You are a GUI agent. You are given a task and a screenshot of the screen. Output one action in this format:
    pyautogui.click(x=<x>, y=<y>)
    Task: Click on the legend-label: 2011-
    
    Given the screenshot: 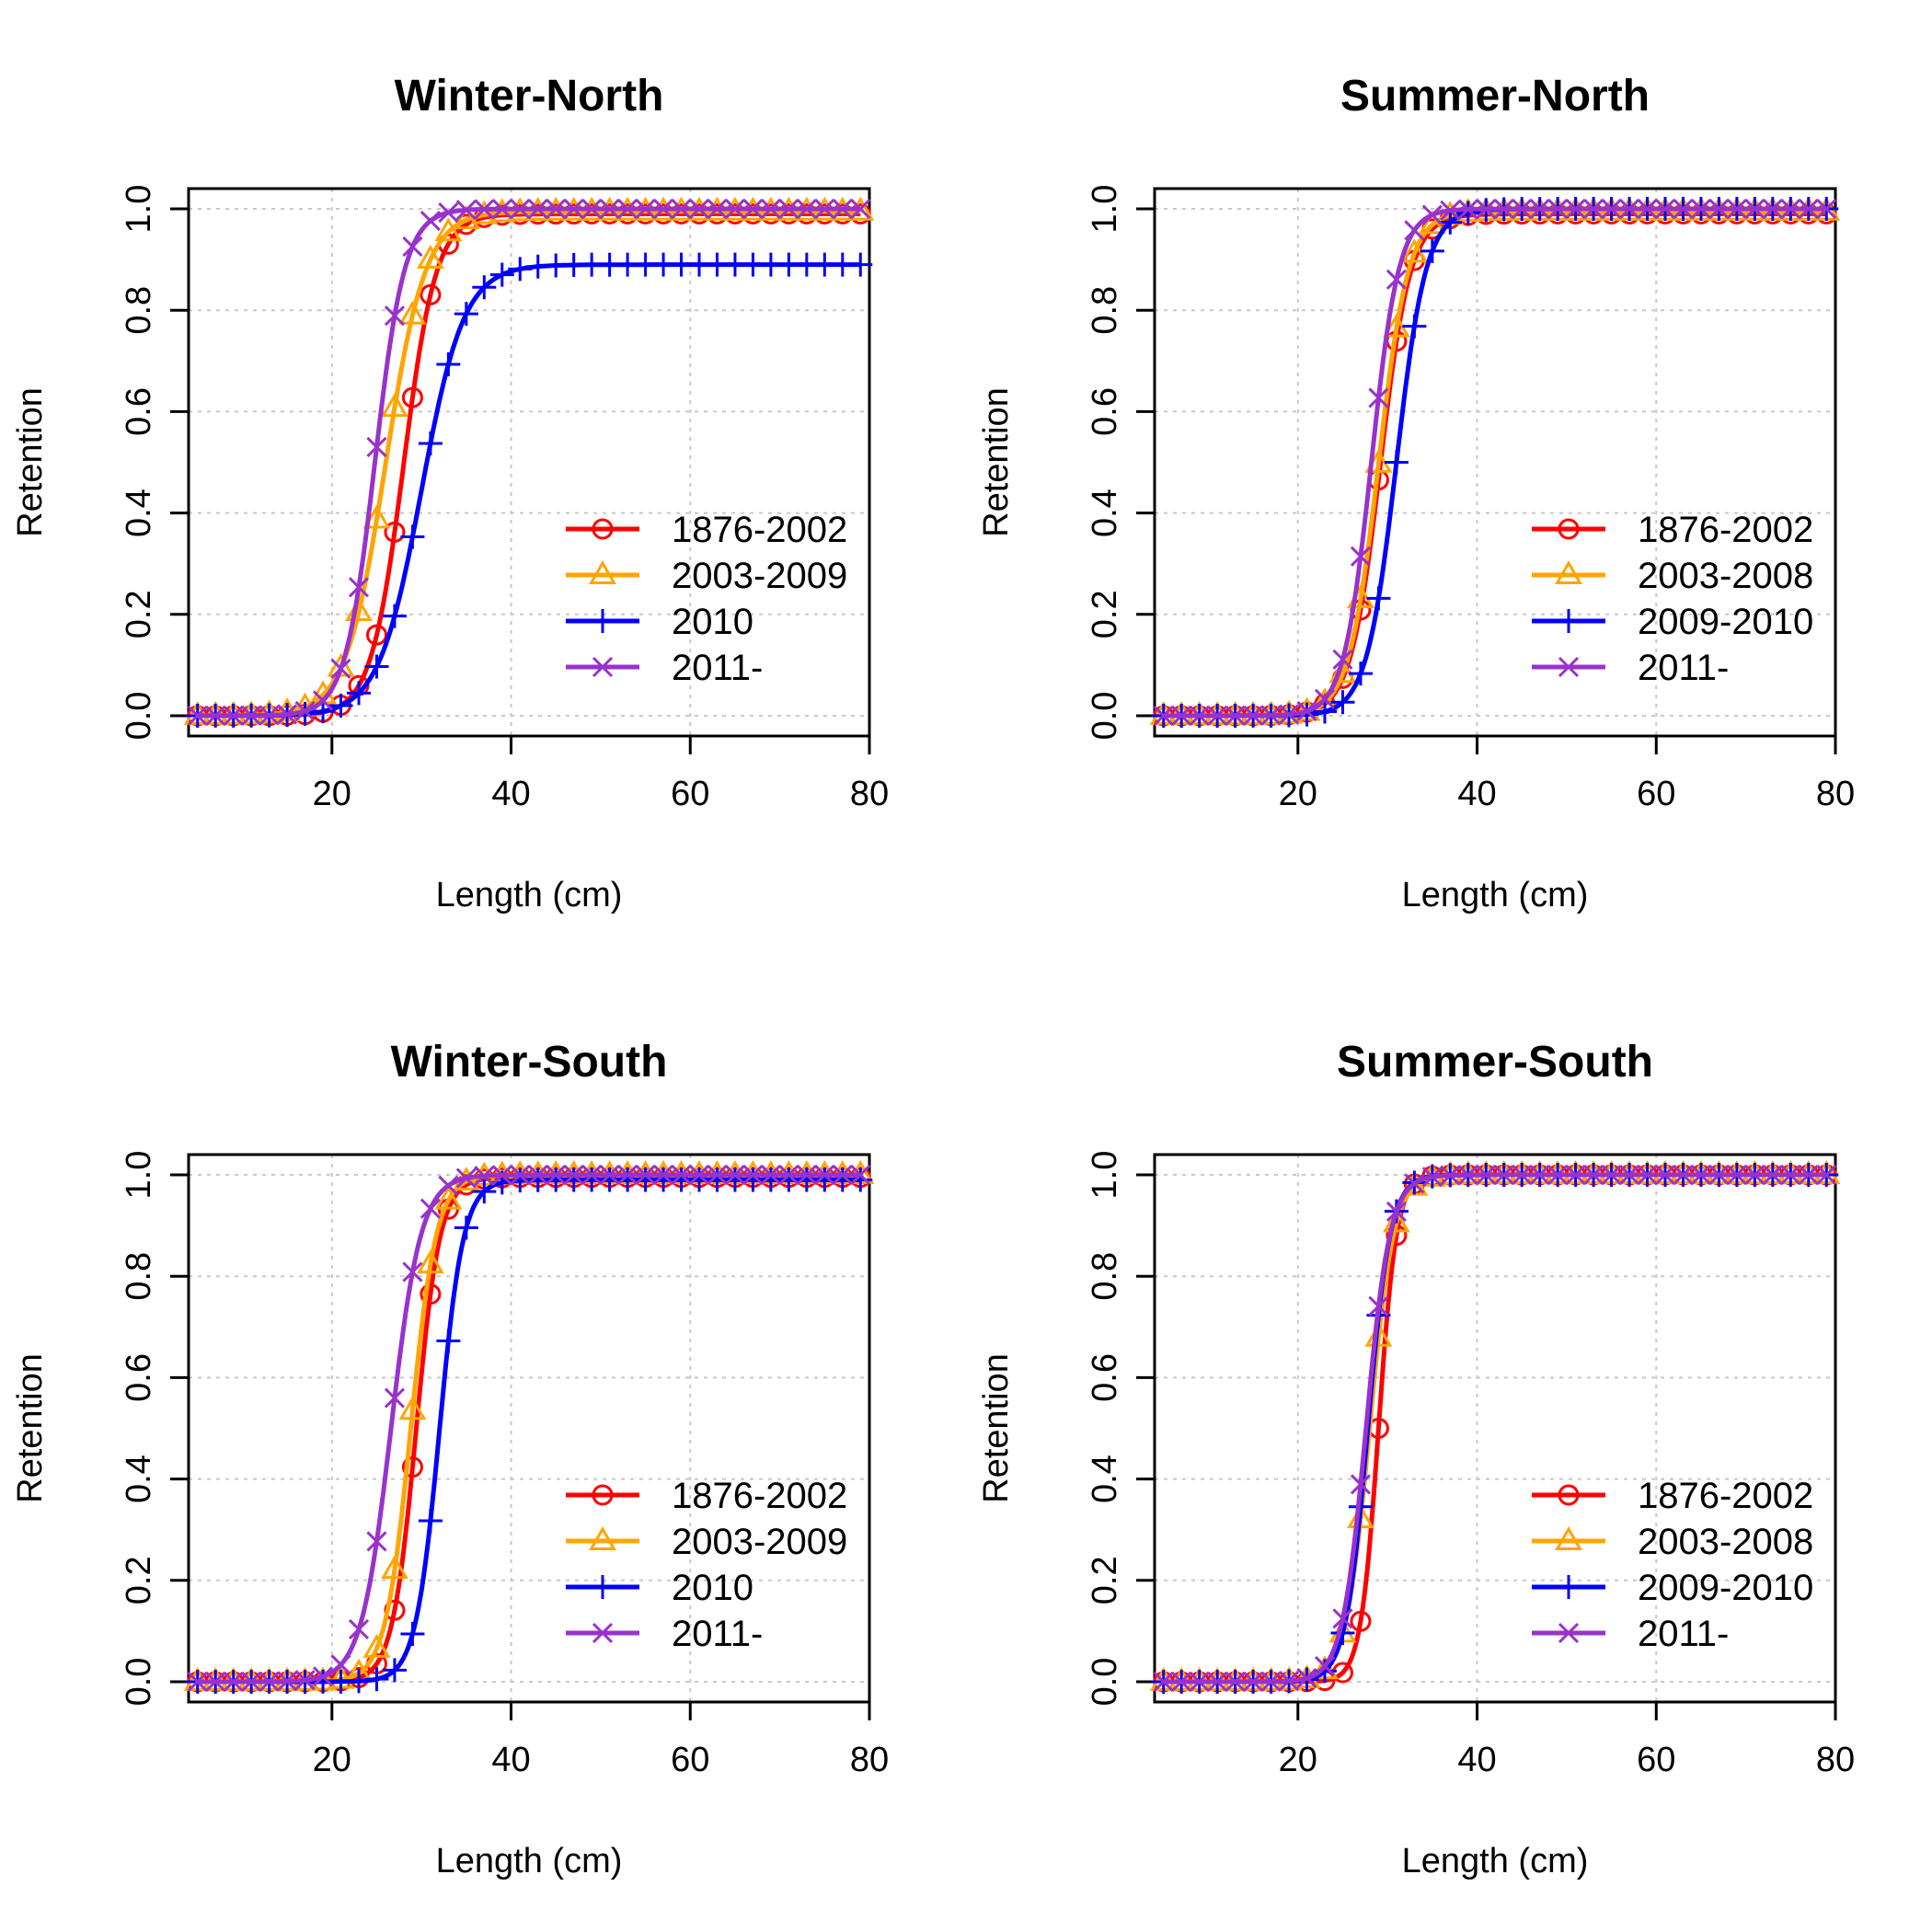 What is the action you would take?
    pyautogui.click(x=1683, y=668)
    